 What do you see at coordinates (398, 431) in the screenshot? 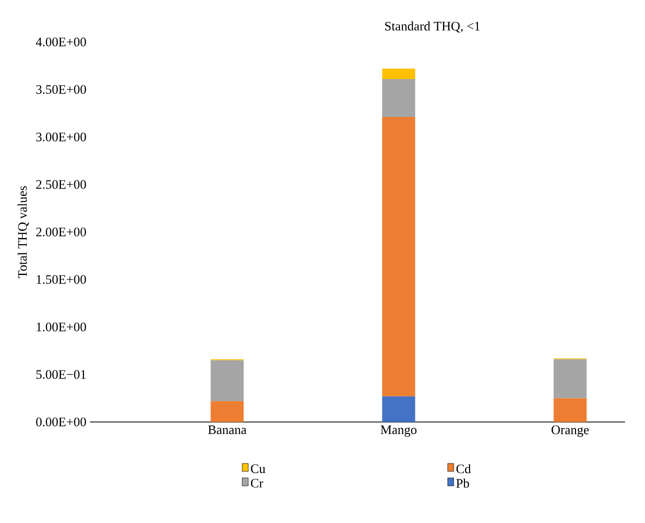
I see `x-tick-label: Mango` at bounding box center [398, 431].